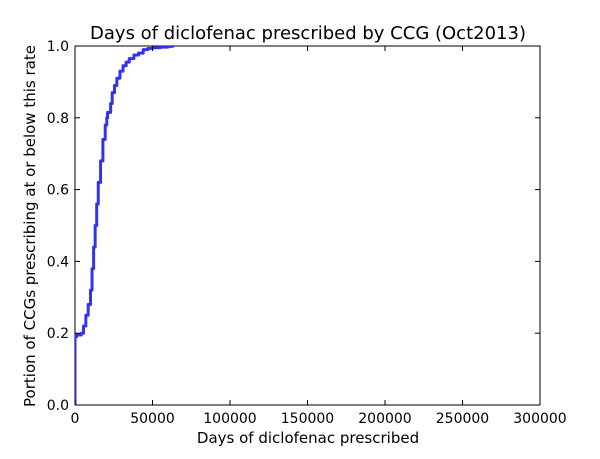 This screenshot has width=600, height=459. I want to click on y-tick-label: 0.8, so click(58, 119).